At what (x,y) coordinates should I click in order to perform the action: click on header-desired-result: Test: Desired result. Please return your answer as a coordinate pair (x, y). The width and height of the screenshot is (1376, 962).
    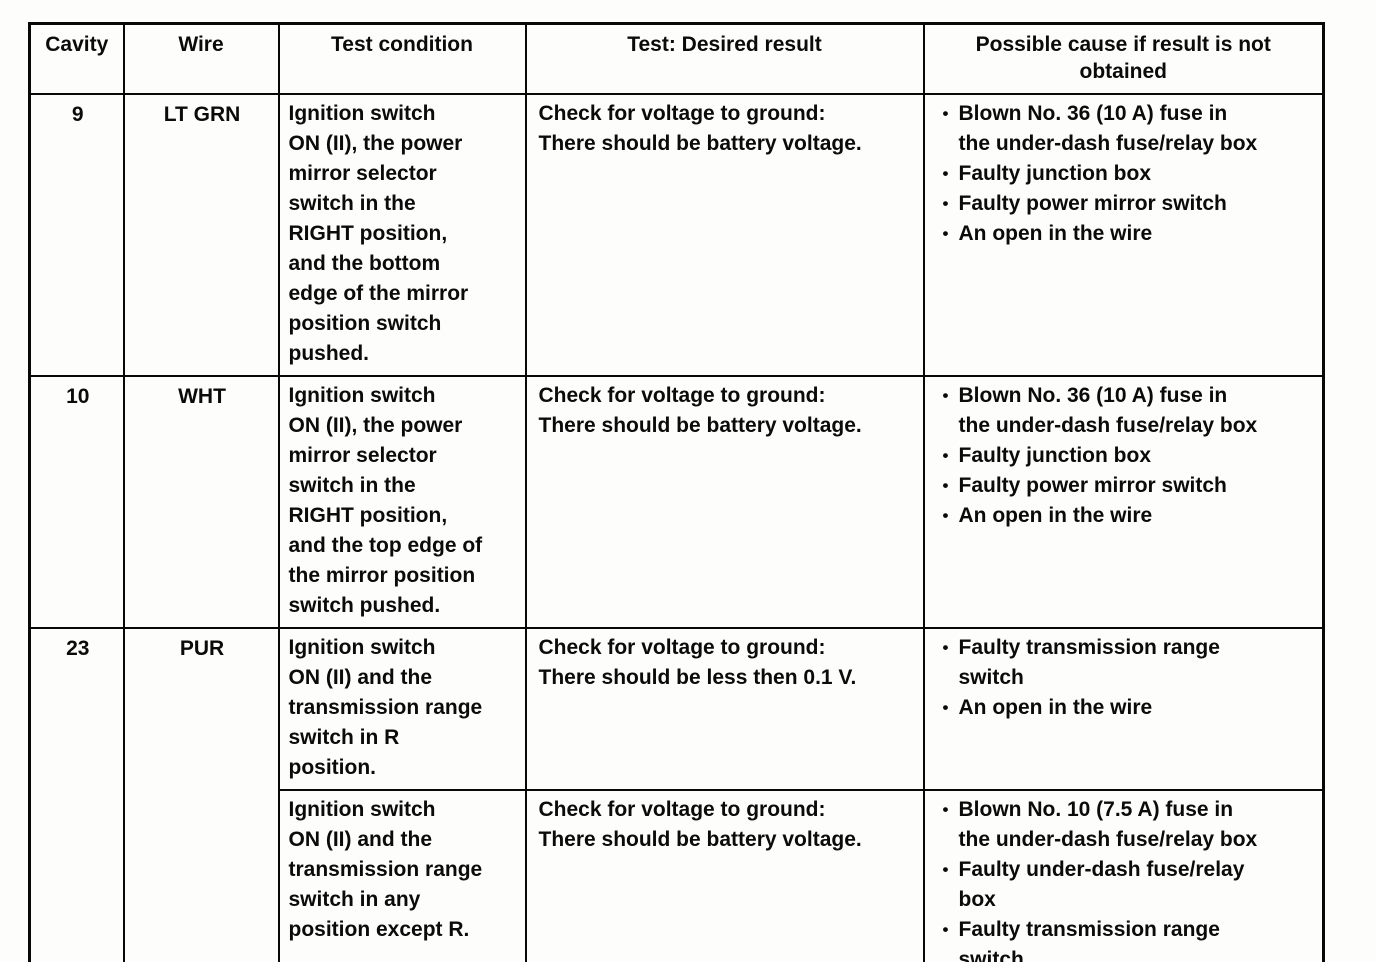
    Looking at the image, I should click on (724, 58).